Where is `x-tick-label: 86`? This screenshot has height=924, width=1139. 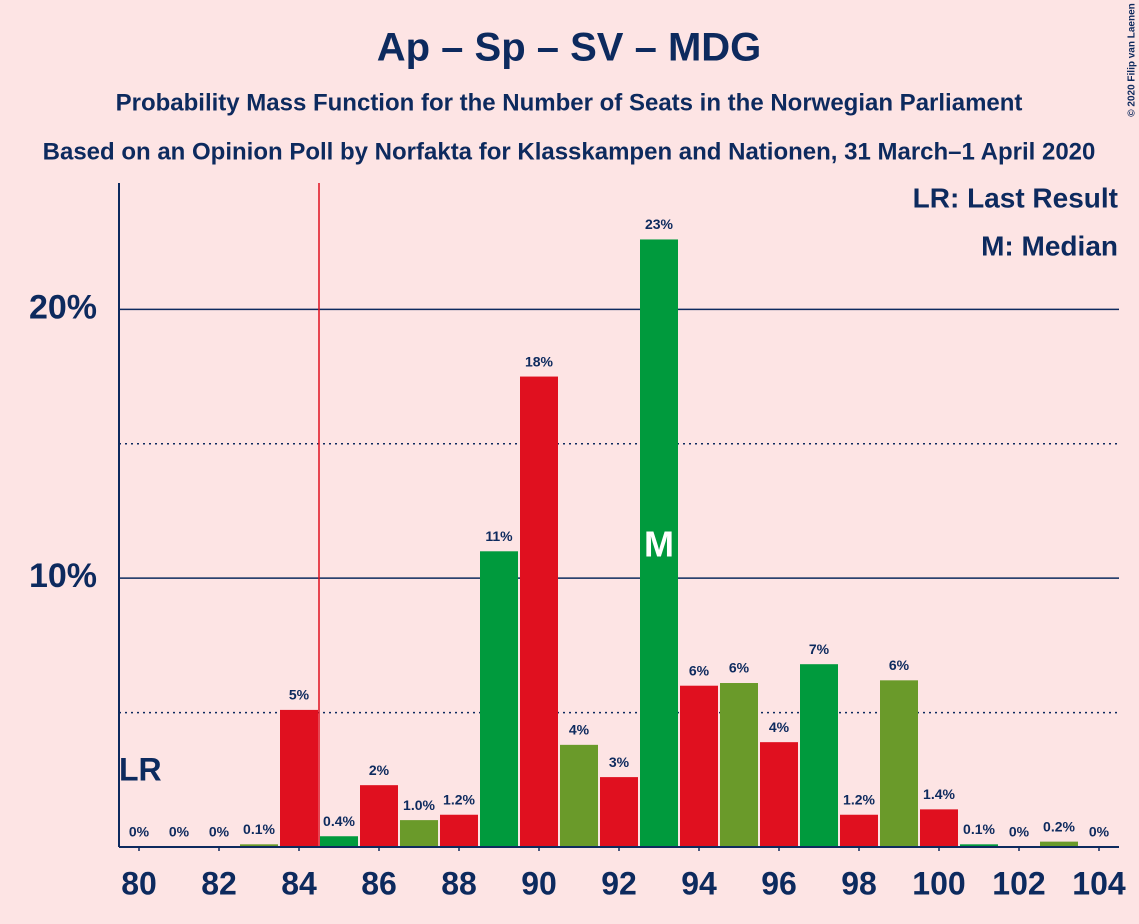 x-tick-label: 86 is located at coordinates (379, 883).